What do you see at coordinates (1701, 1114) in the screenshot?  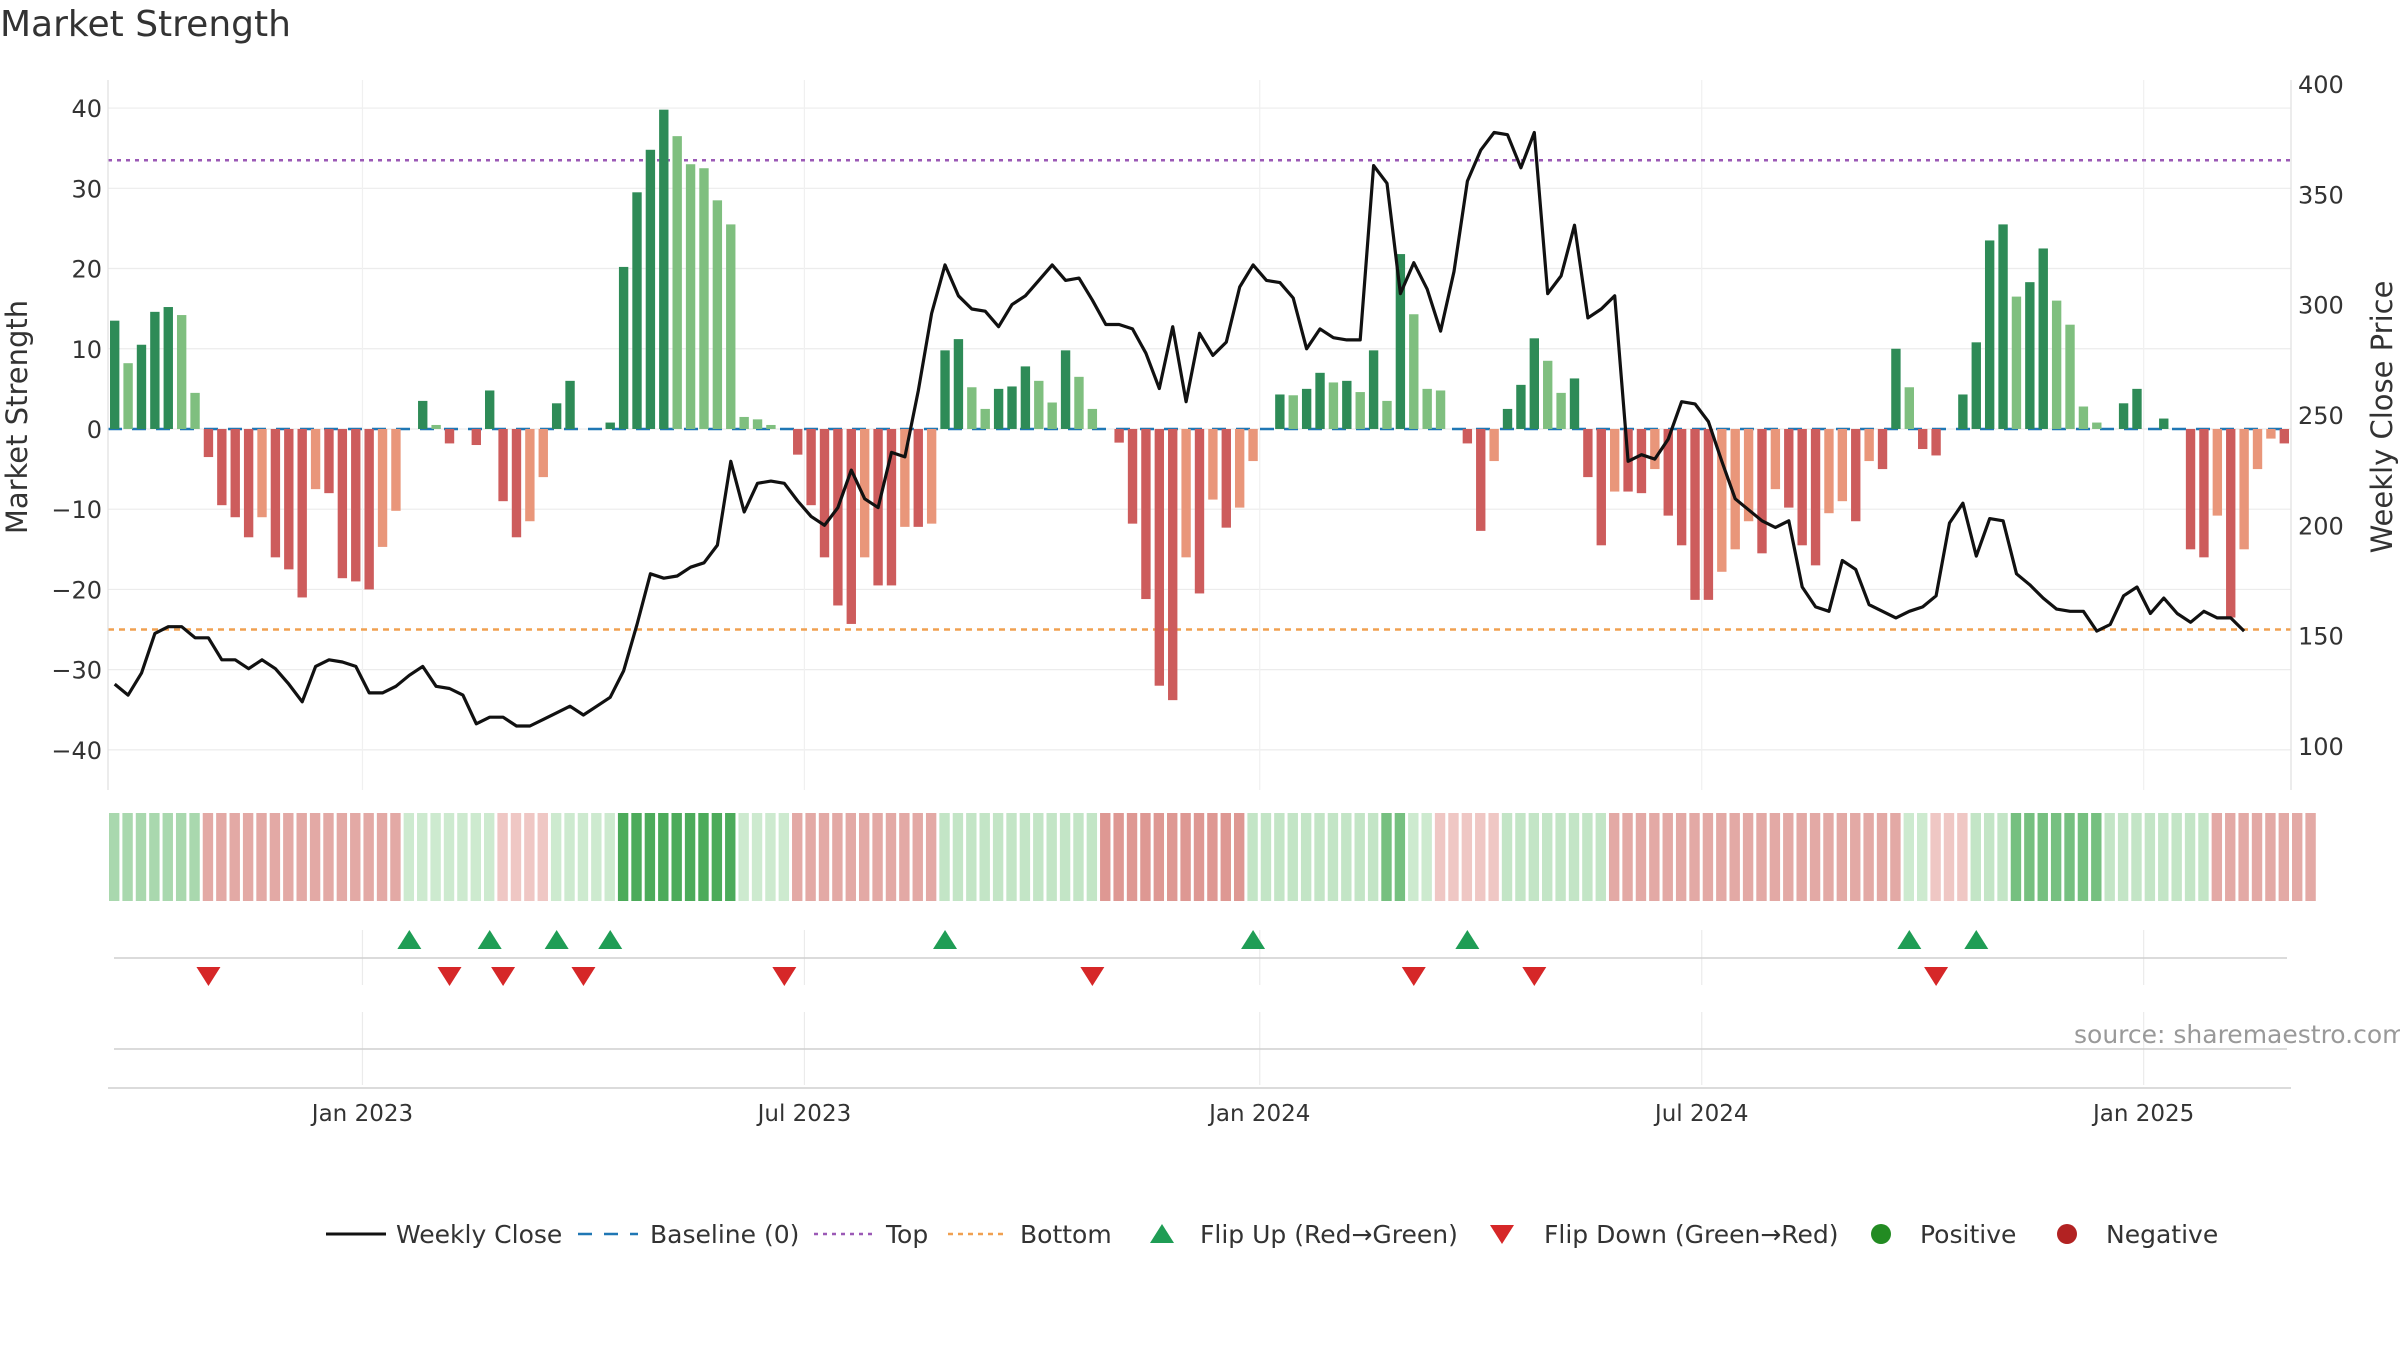 I see `x-tick-label: Jul 2024` at bounding box center [1701, 1114].